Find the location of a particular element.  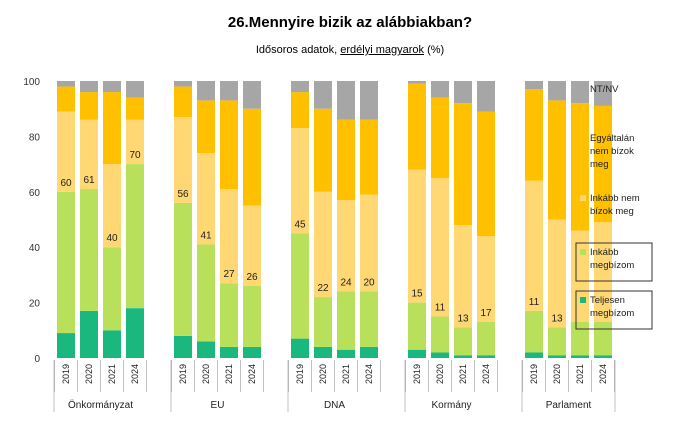

group-label: Kormány is located at coordinates (451, 405).